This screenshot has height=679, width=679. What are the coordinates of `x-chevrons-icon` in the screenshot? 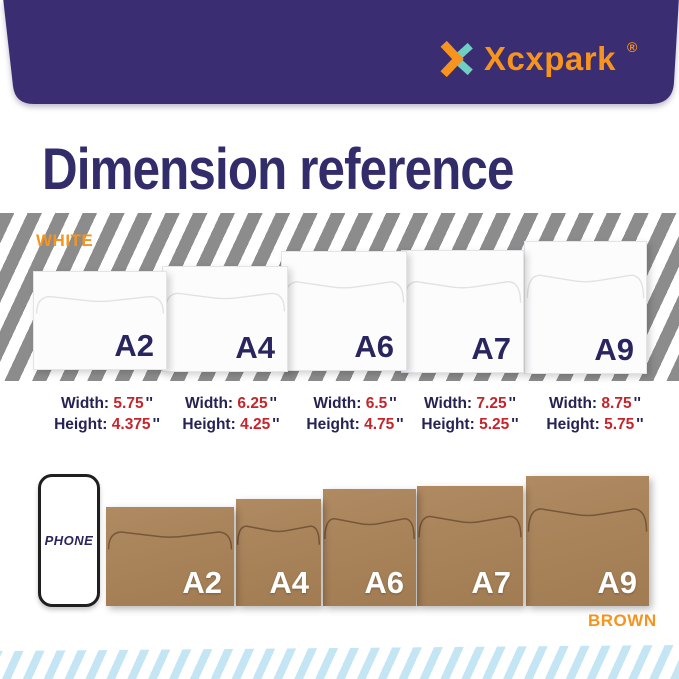 It's located at (456, 59).